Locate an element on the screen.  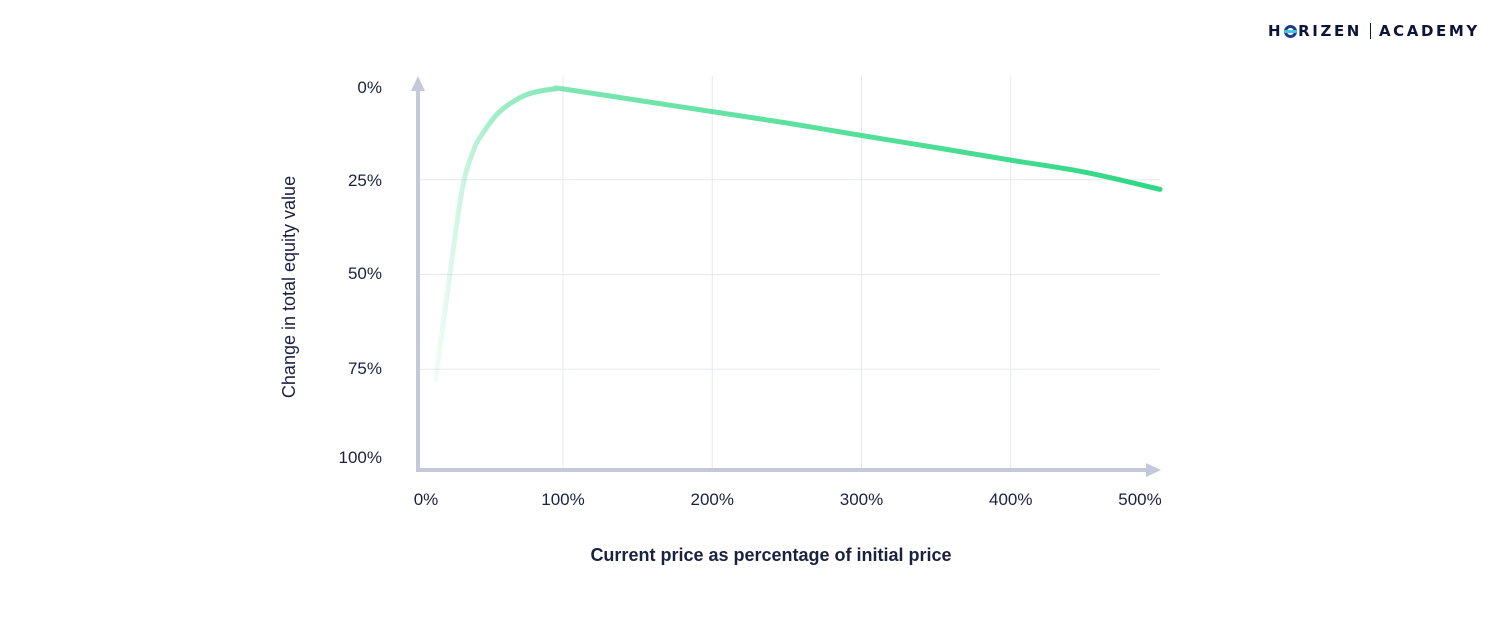
logo-divider is located at coordinates (1370, 31).